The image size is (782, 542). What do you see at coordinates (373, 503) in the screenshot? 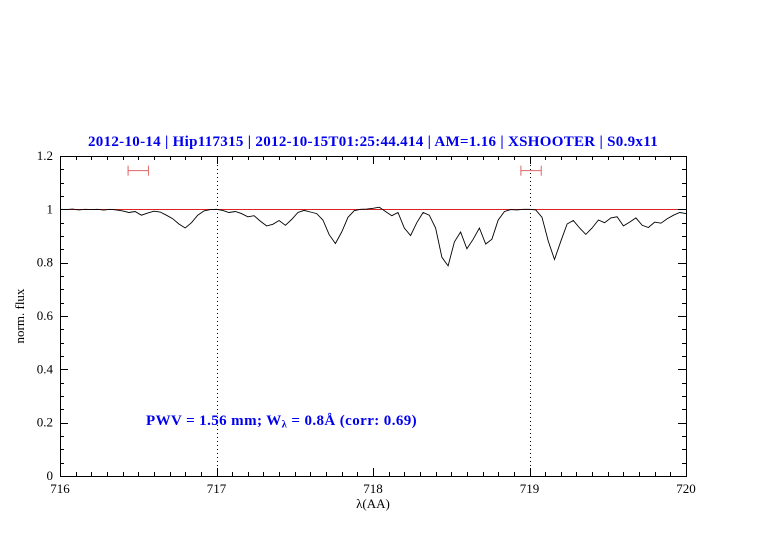
I see `x-axis-label: λ(AA)` at bounding box center [373, 503].